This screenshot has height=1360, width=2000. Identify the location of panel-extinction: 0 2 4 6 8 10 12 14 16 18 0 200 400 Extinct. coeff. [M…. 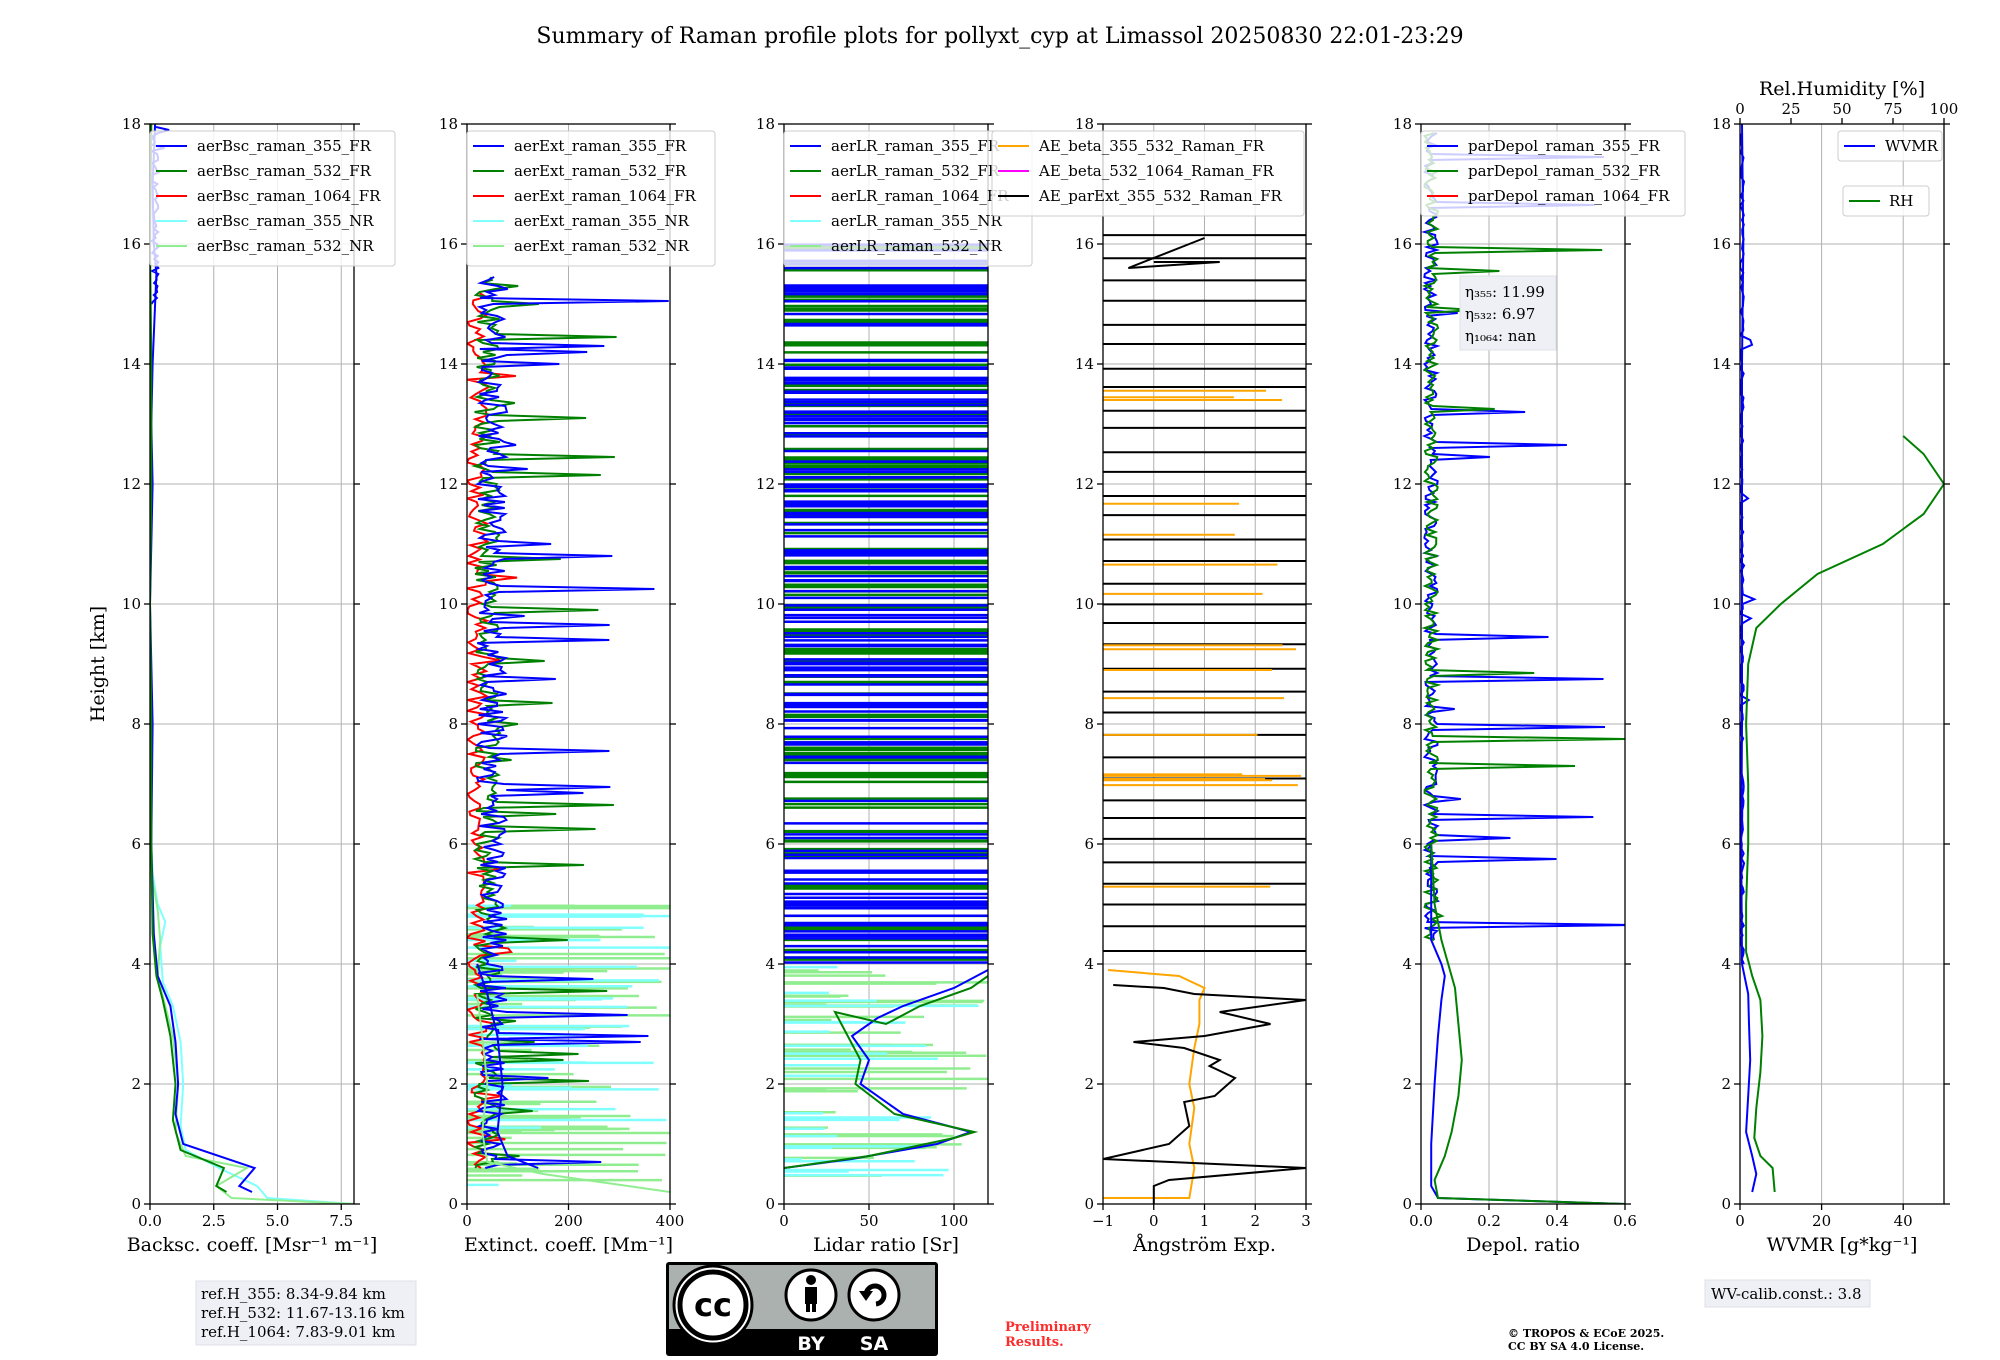
(577, 685).